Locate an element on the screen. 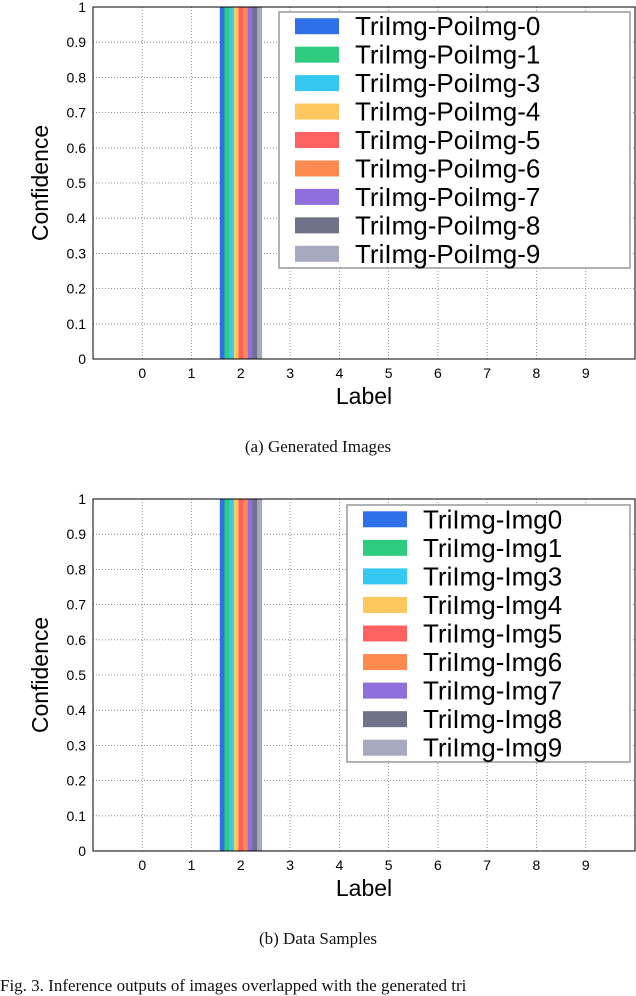 Image resolution: width=636 pixels, height=996 pixels. x-axis-label: Label is located at coordinates (364, 888).